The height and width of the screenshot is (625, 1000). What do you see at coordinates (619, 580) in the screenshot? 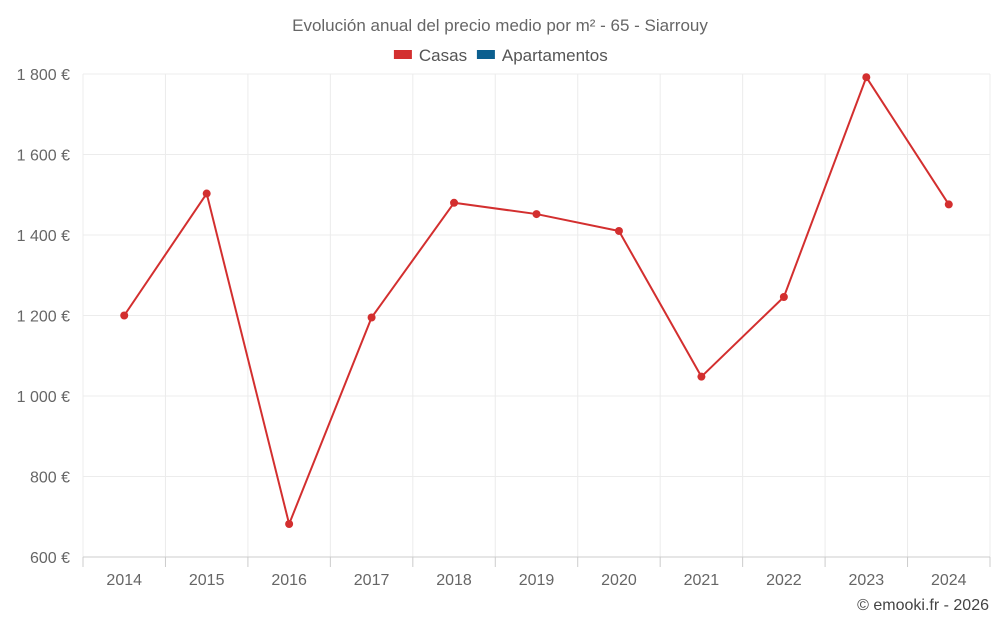
I see `x-tick-label: 2020` at bounding box center [619, 580].